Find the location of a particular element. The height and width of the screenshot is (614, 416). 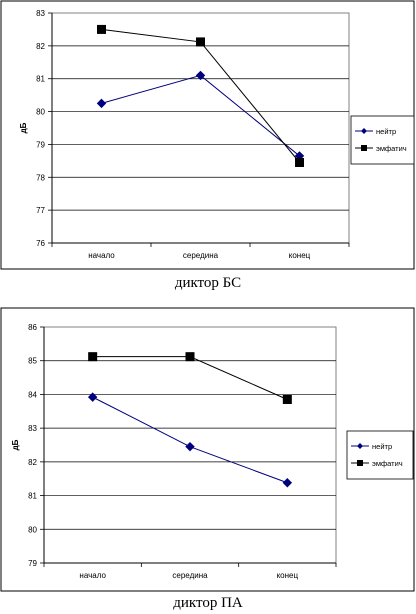

y-tick-label: 78 is located at coordinates (40, 177).